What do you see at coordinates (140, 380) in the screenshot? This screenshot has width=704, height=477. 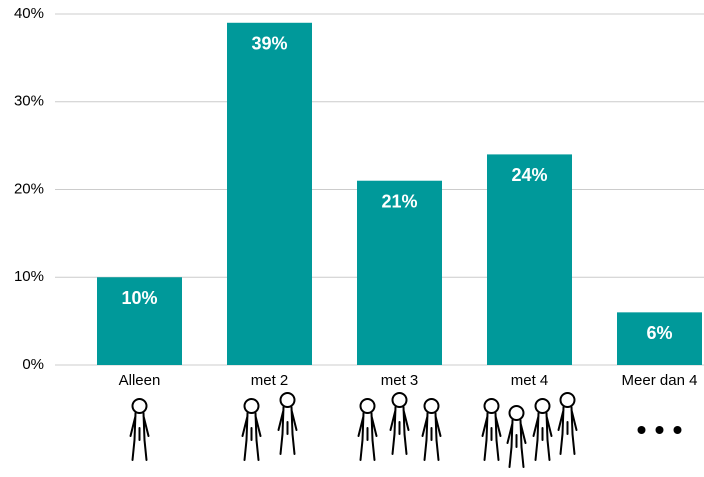 I see `x-tick-label: Alleen` at bounding box center [140, 380].